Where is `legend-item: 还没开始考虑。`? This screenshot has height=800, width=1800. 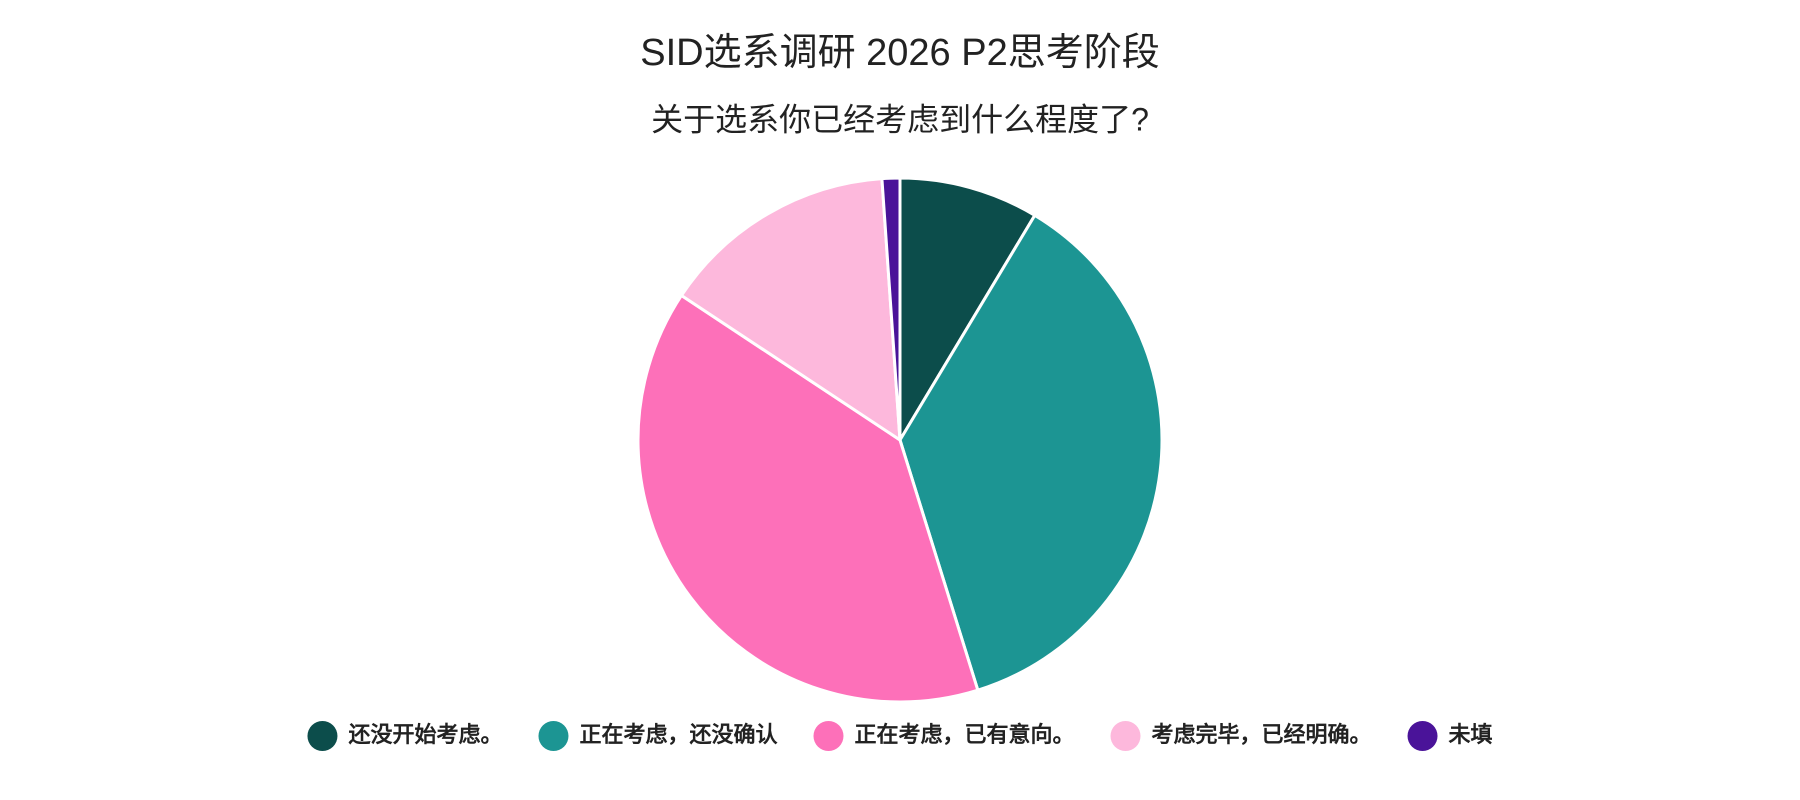
legend-item: 还没开始考虑。 is located at coordinates (404, 736).